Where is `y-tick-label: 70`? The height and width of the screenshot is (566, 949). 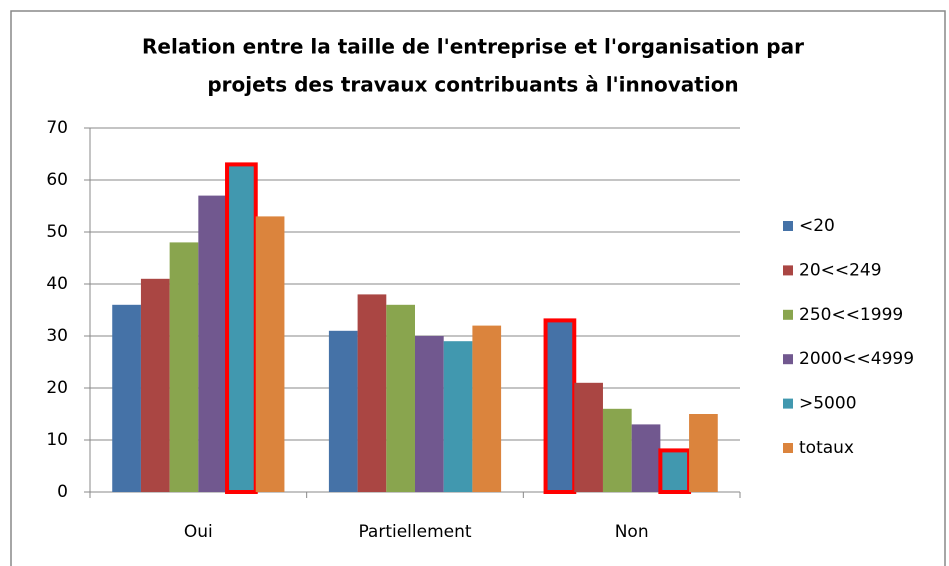
y-tick-label: 70 is located at coordinates (57, 128).